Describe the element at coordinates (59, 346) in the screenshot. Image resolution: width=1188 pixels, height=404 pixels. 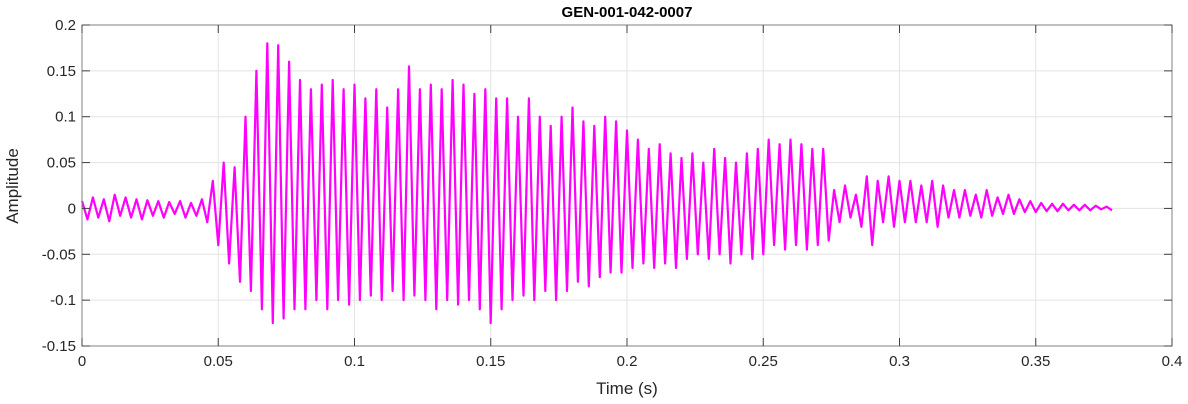
I see `y-tick-label: -0.15` at that location.